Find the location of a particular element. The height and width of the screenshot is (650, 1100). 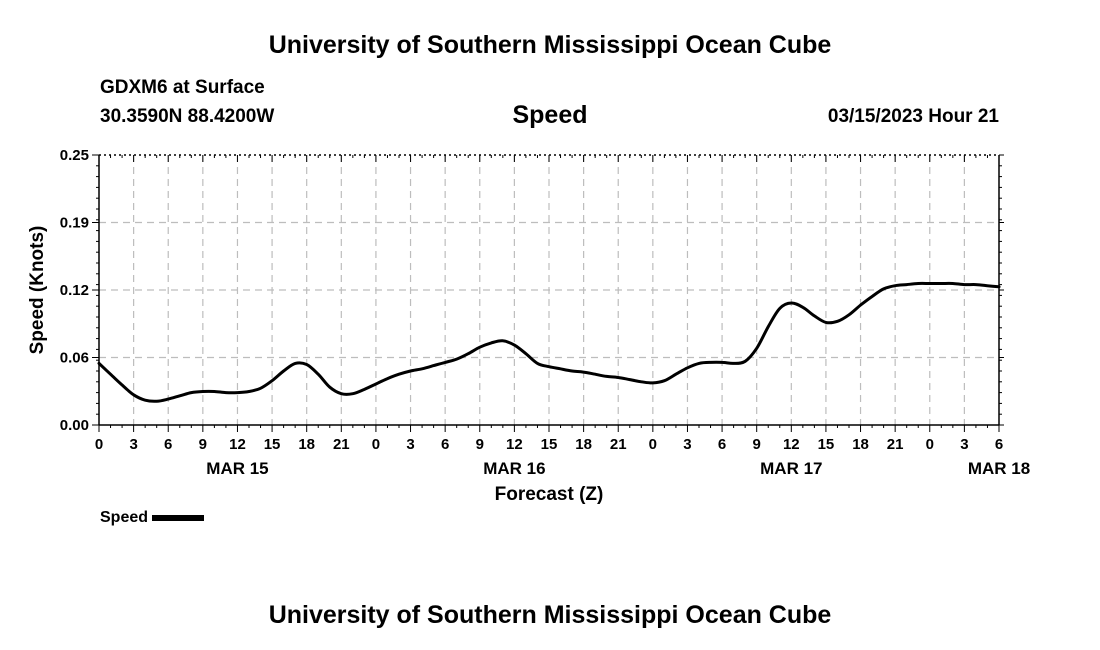

y-tick-label: 0.25 is located at coordinates (74, 155).